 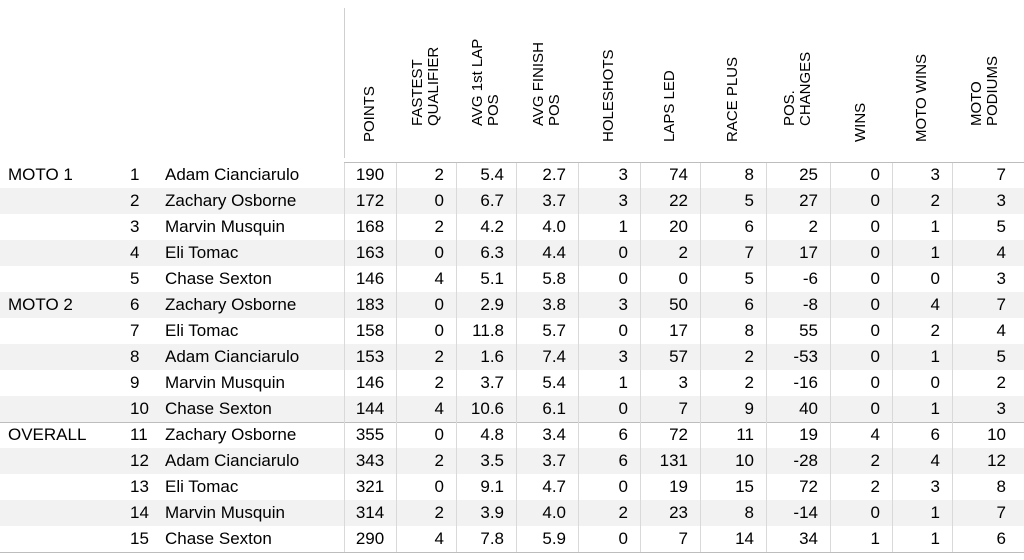 What do you see at coordinates (370, 304) in the screenshot?
I see `value-points: 183` at bounding box center [370, 304].